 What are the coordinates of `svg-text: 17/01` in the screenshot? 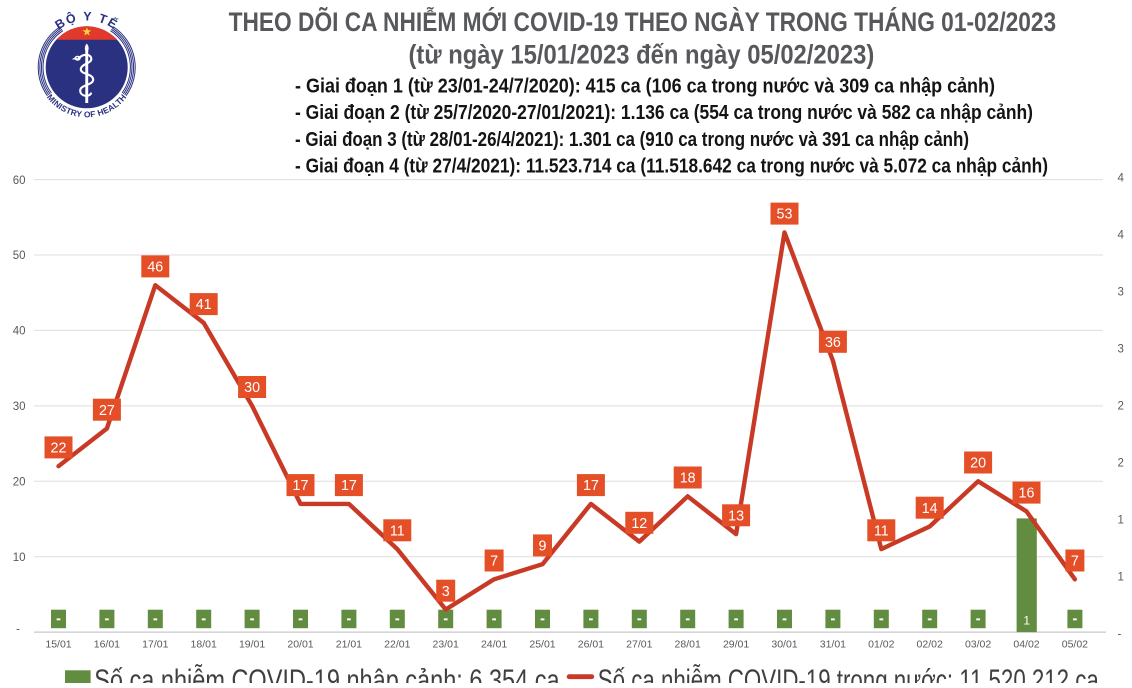 It's located at (155, 644).